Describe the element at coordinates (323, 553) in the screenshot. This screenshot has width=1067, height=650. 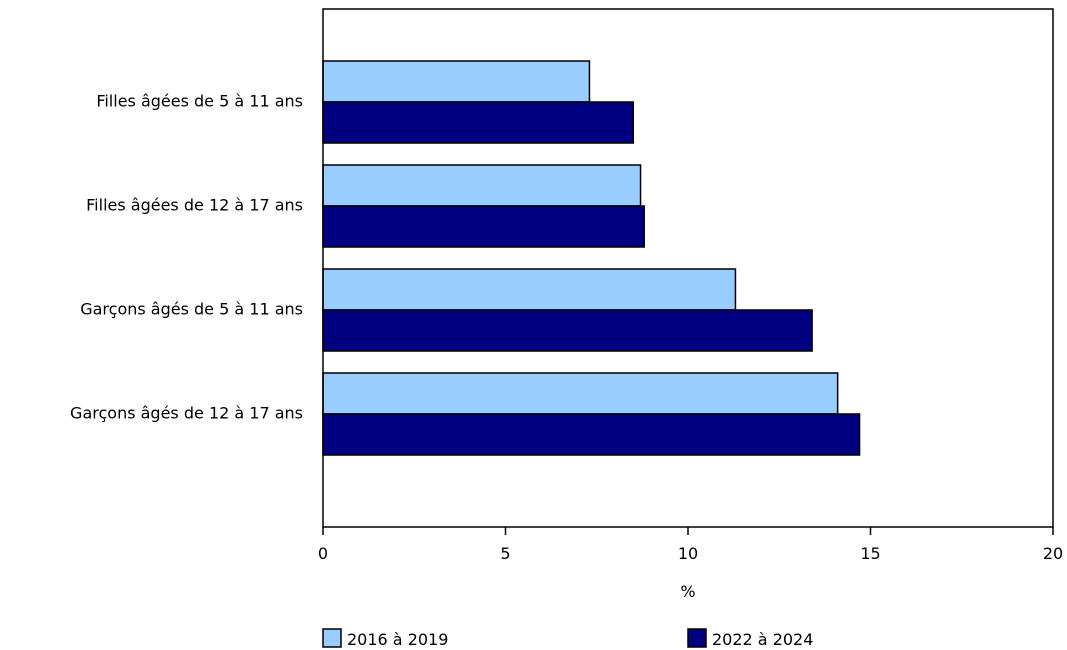
I see `x-tick-label: 0` at that location.